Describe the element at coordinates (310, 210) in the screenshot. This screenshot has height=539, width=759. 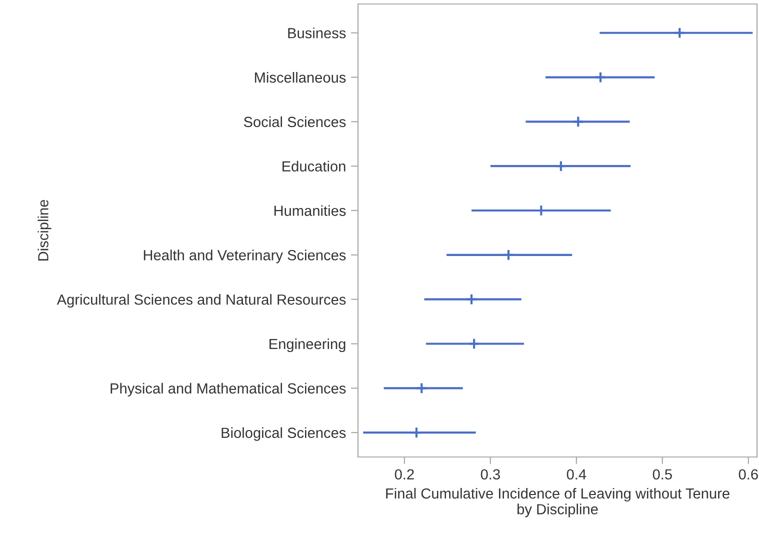
I see `y-tick-label: Humanities` at that location.